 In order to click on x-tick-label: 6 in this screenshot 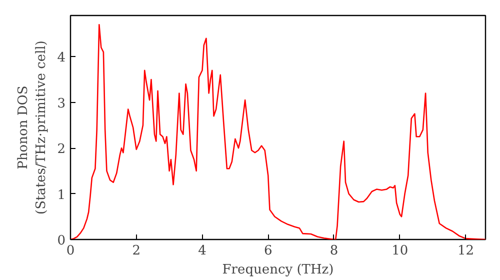, I will do `click(268, 251)`.